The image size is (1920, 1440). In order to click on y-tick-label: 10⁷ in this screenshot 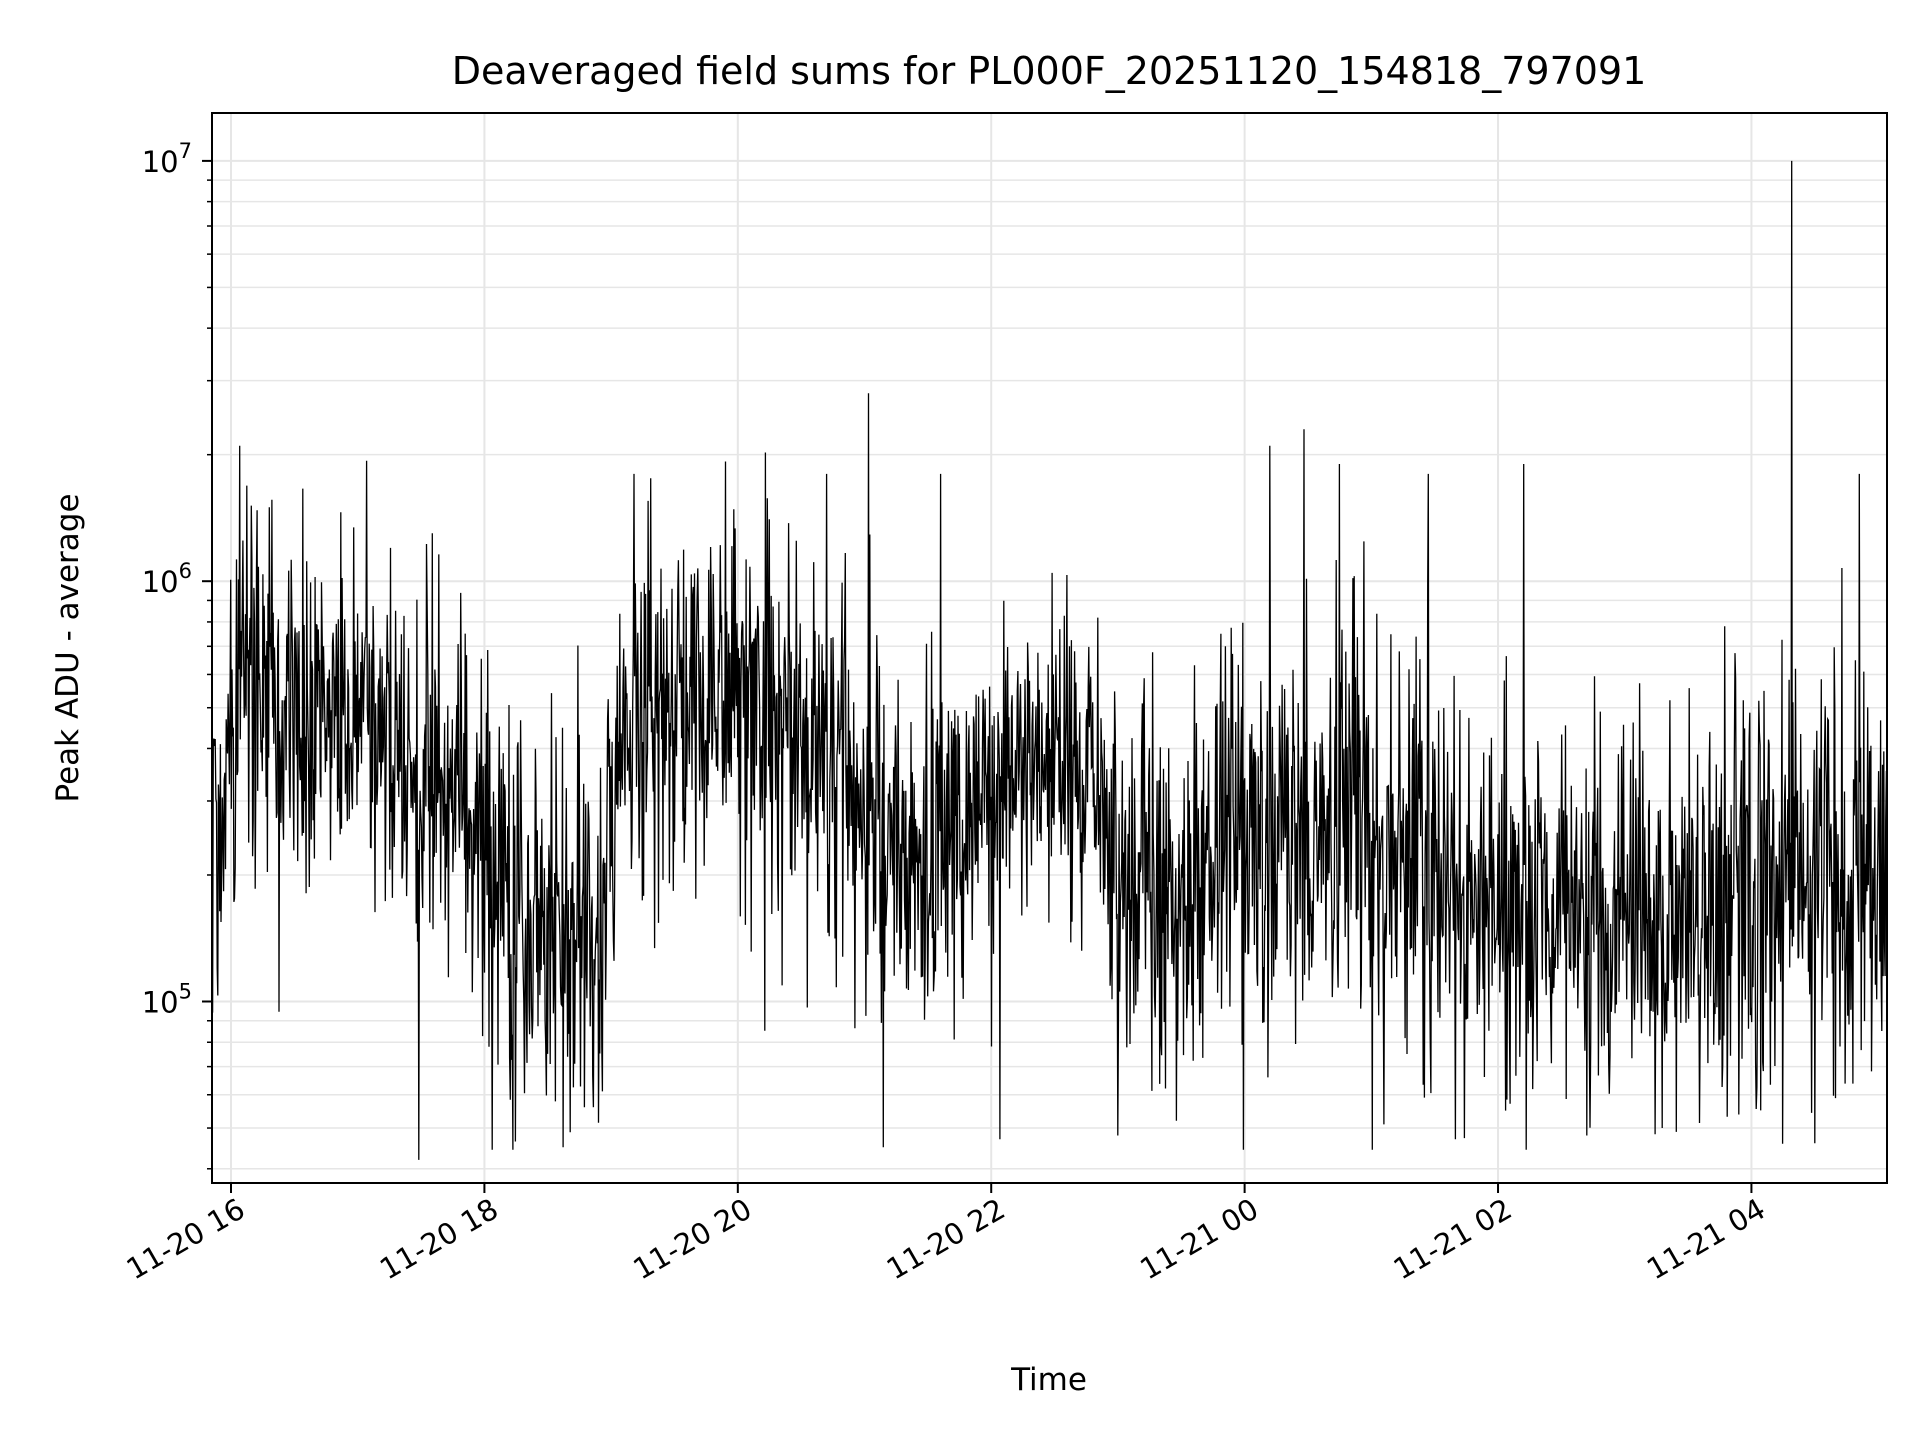, I will do `click(167, 159)`.